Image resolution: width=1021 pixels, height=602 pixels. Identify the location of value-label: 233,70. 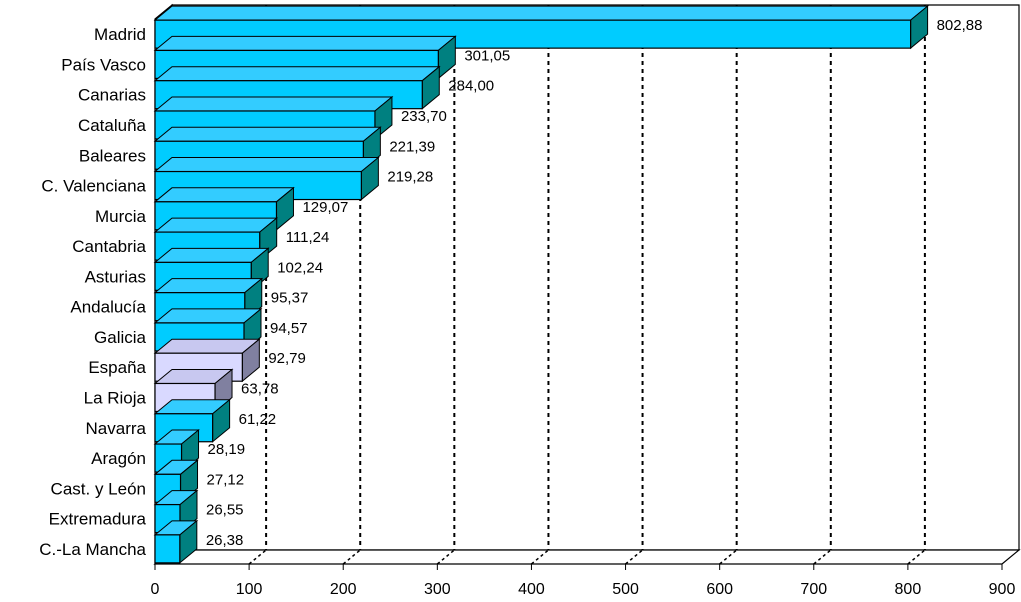
(424, 116).